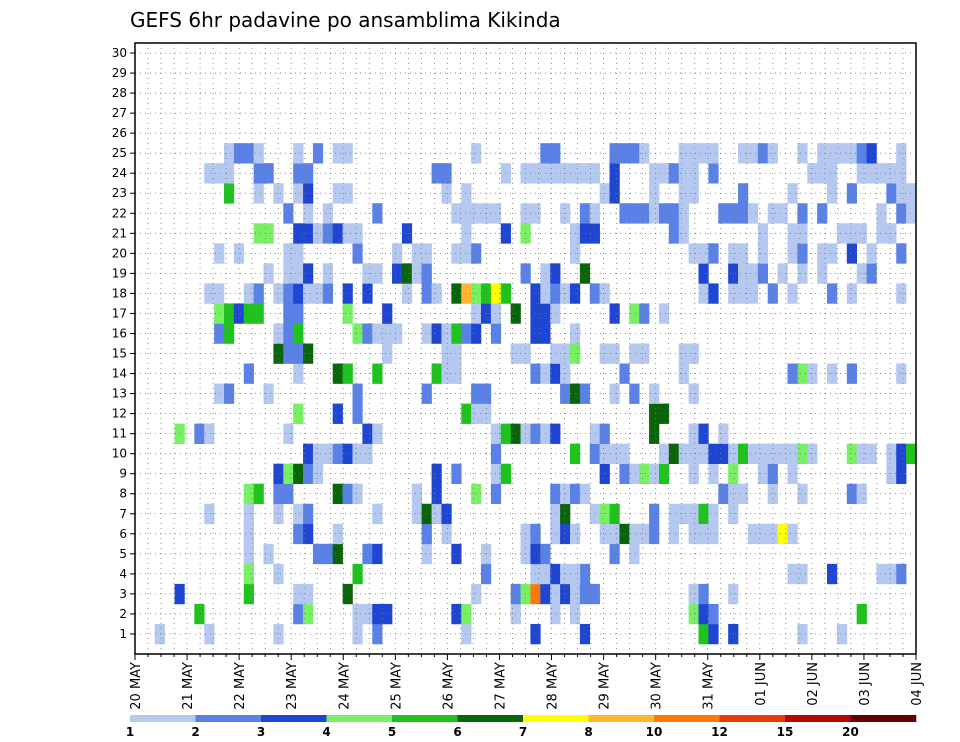 The height and width of the screenshot is (742, 960). Describe the element at coordinates (119, 73) in the screenshot. I see `y-tick-label: 29` at that location.